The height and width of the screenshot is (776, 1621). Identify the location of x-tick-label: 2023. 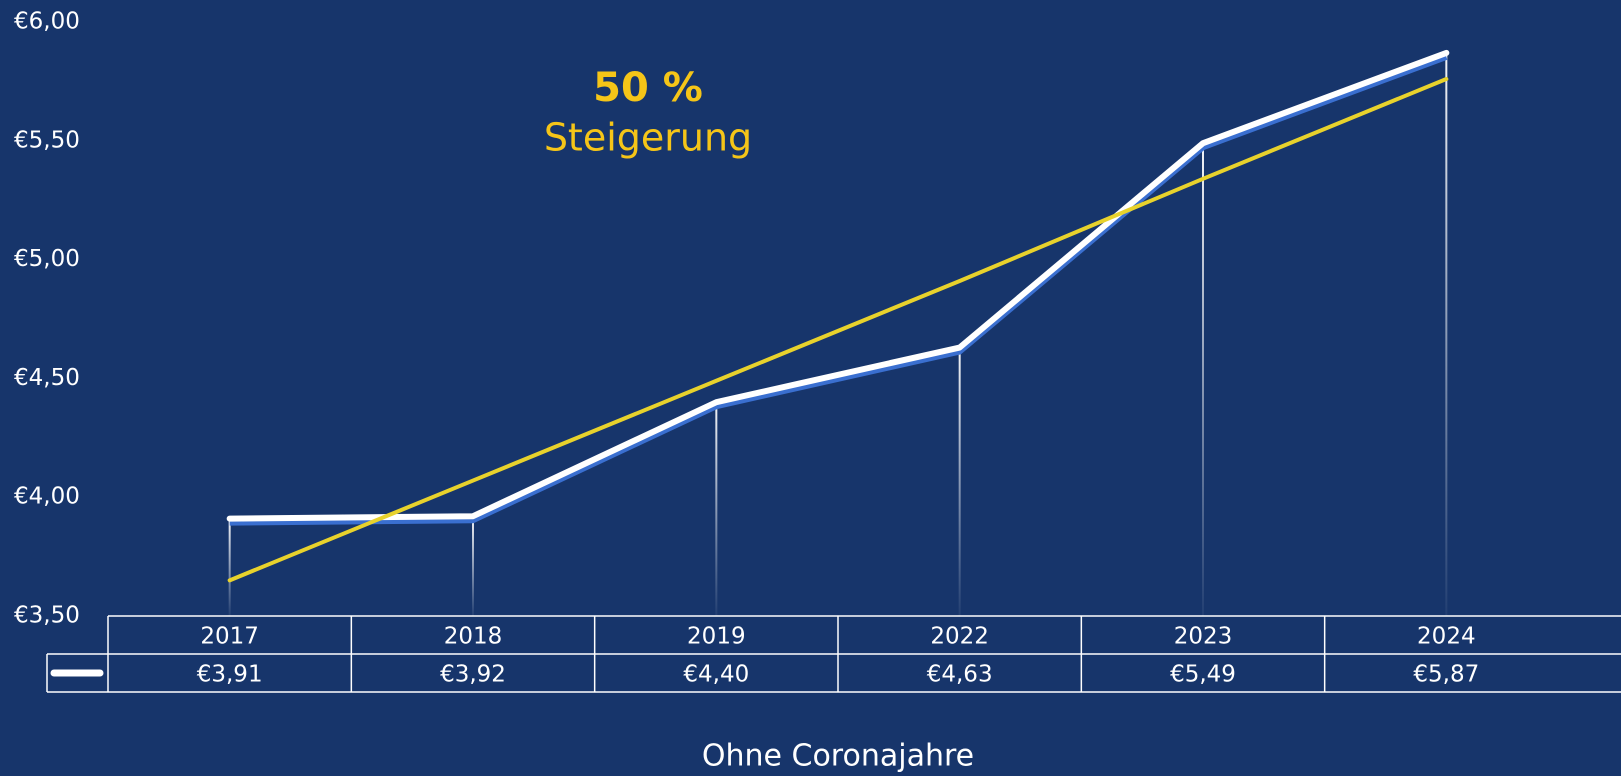
(1203, 637).